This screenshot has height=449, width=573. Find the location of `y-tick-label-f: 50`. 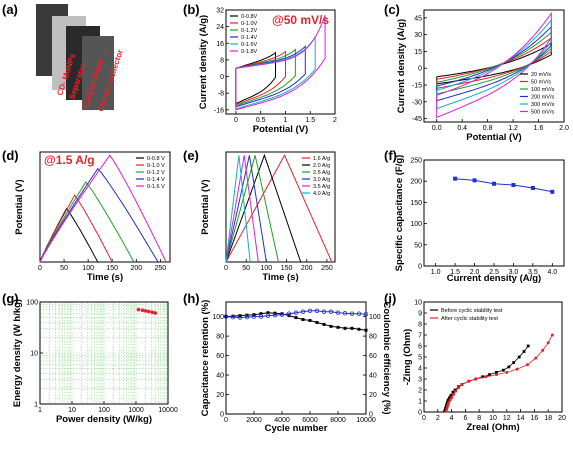

y-tick-label-f: 50 is located at coordinates (418, 245).